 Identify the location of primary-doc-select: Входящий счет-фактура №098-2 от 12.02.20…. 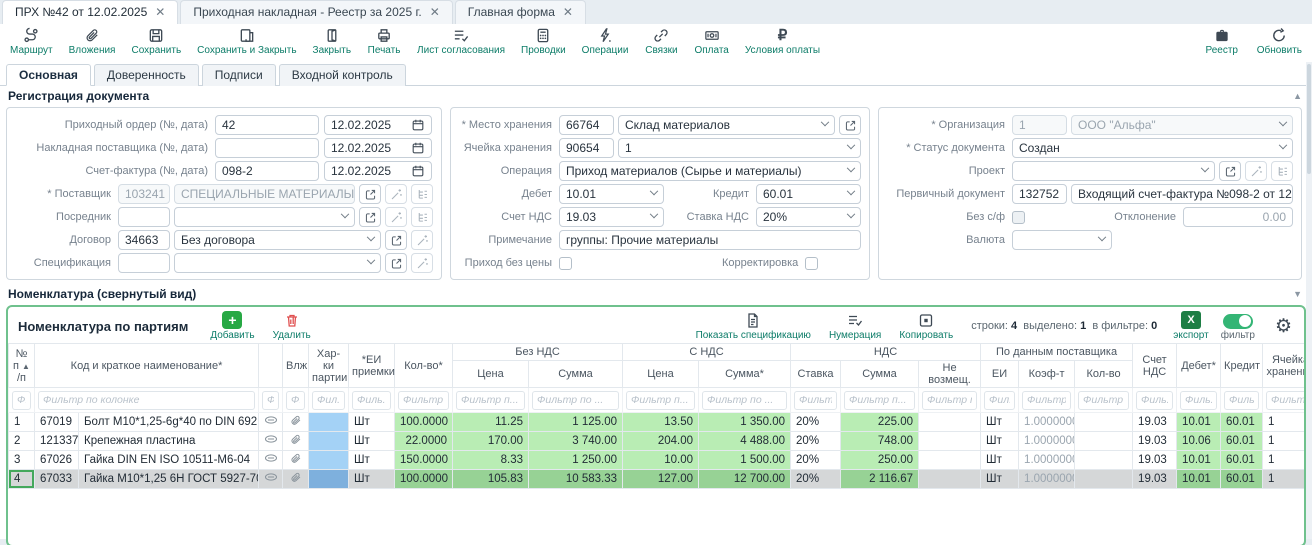
(1182, 194).